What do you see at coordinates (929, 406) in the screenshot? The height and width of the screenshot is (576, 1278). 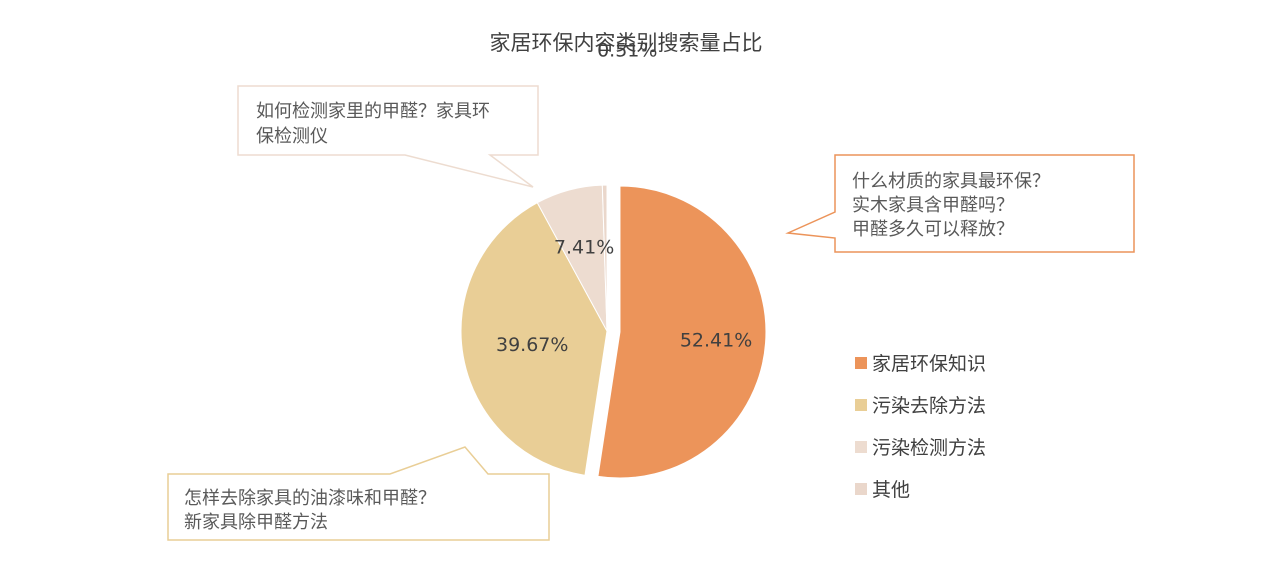 I see `legend-label-2: 污染去除方法` at bounding box center [929, 406].